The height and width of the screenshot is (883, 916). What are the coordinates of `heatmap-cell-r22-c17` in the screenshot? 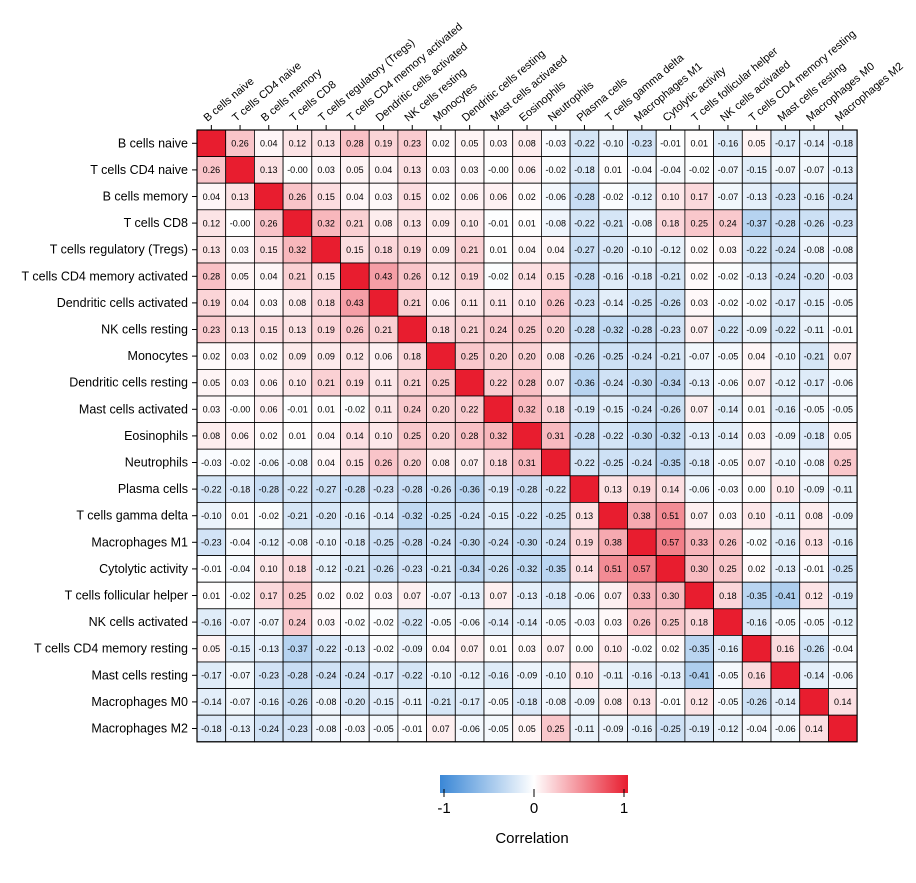 It's located at (699, 728).